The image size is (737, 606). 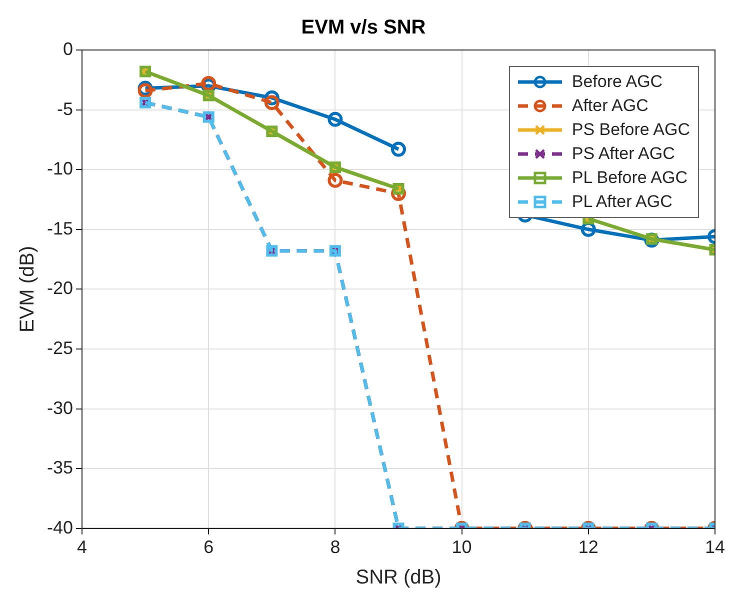 I want to click on y-axis-title: EVM (dB), so click(x=27, y=289).